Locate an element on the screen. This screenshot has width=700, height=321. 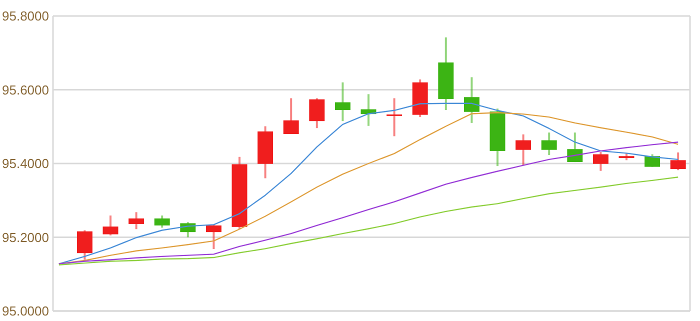
y-tick-label: 95.4000 is located at coordinates (25, 164).